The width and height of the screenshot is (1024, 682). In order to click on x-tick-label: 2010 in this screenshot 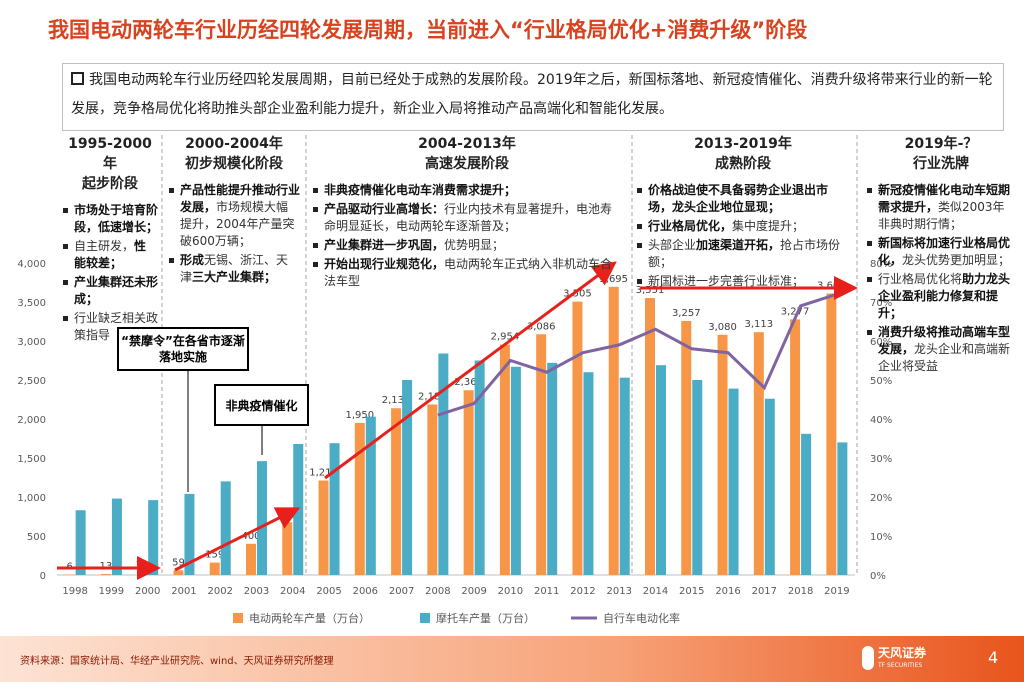, I will do `click(510, 591)`.